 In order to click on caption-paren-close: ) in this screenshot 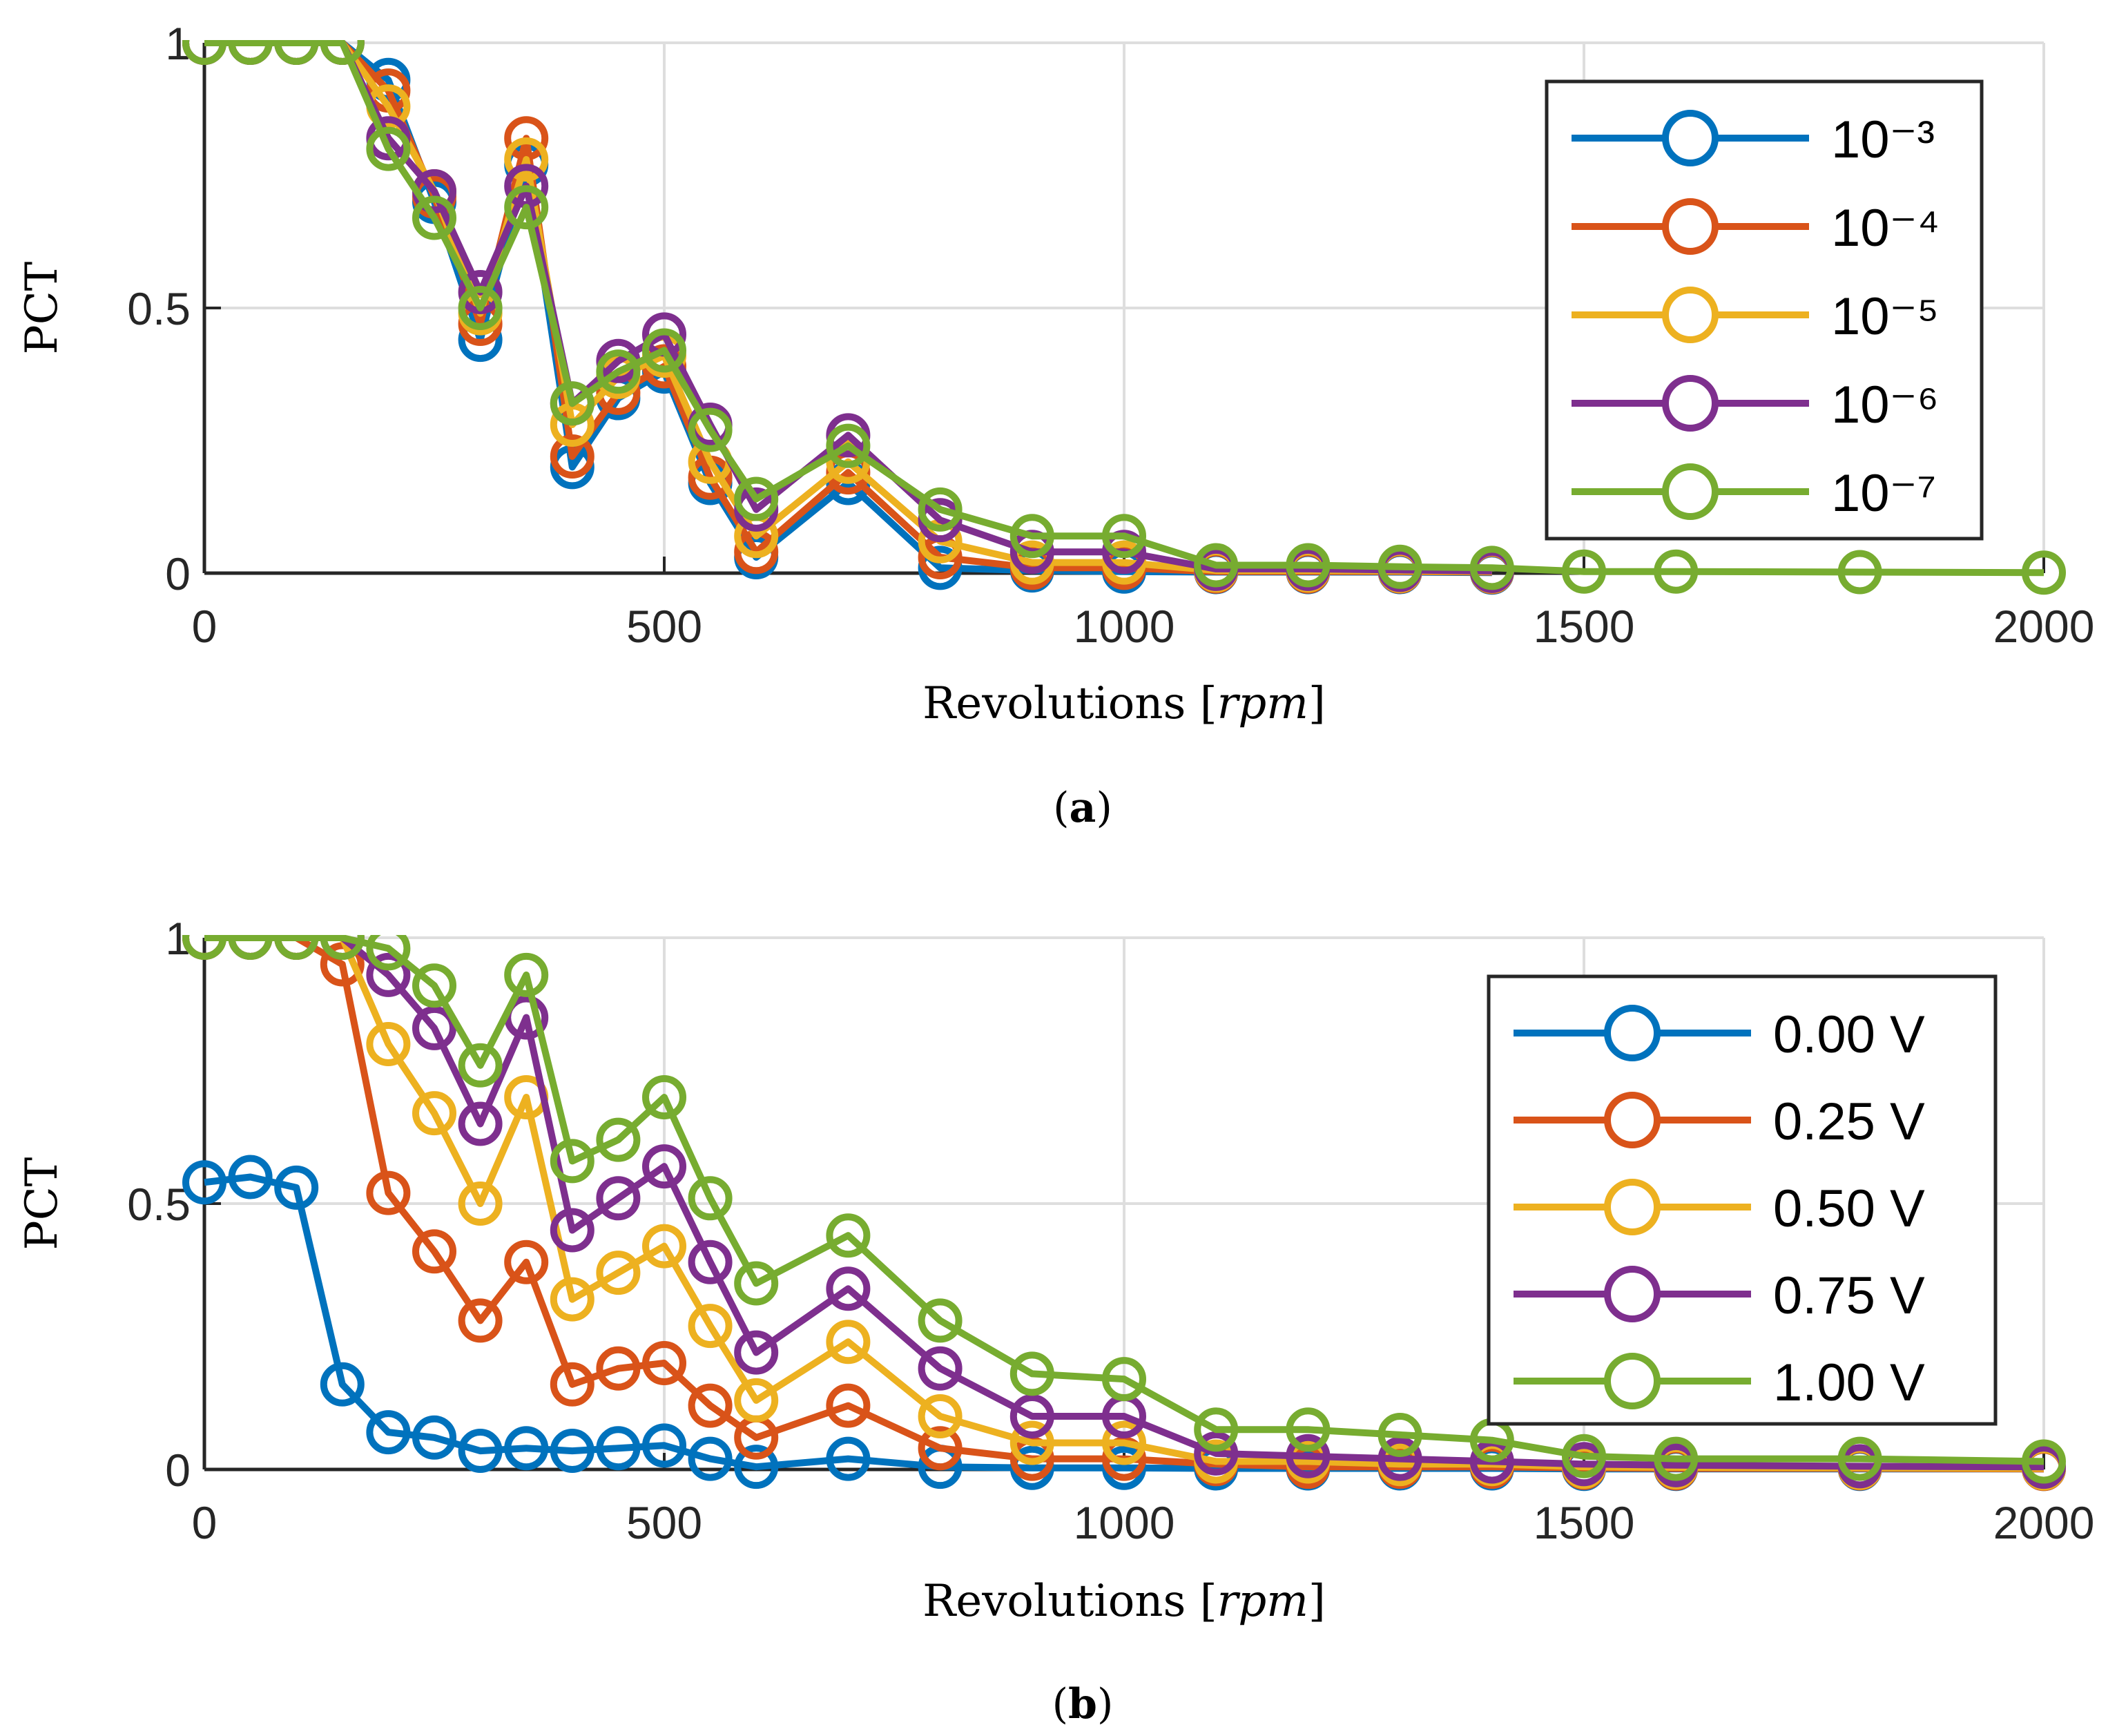, I will do `click(1105, 1704)`.